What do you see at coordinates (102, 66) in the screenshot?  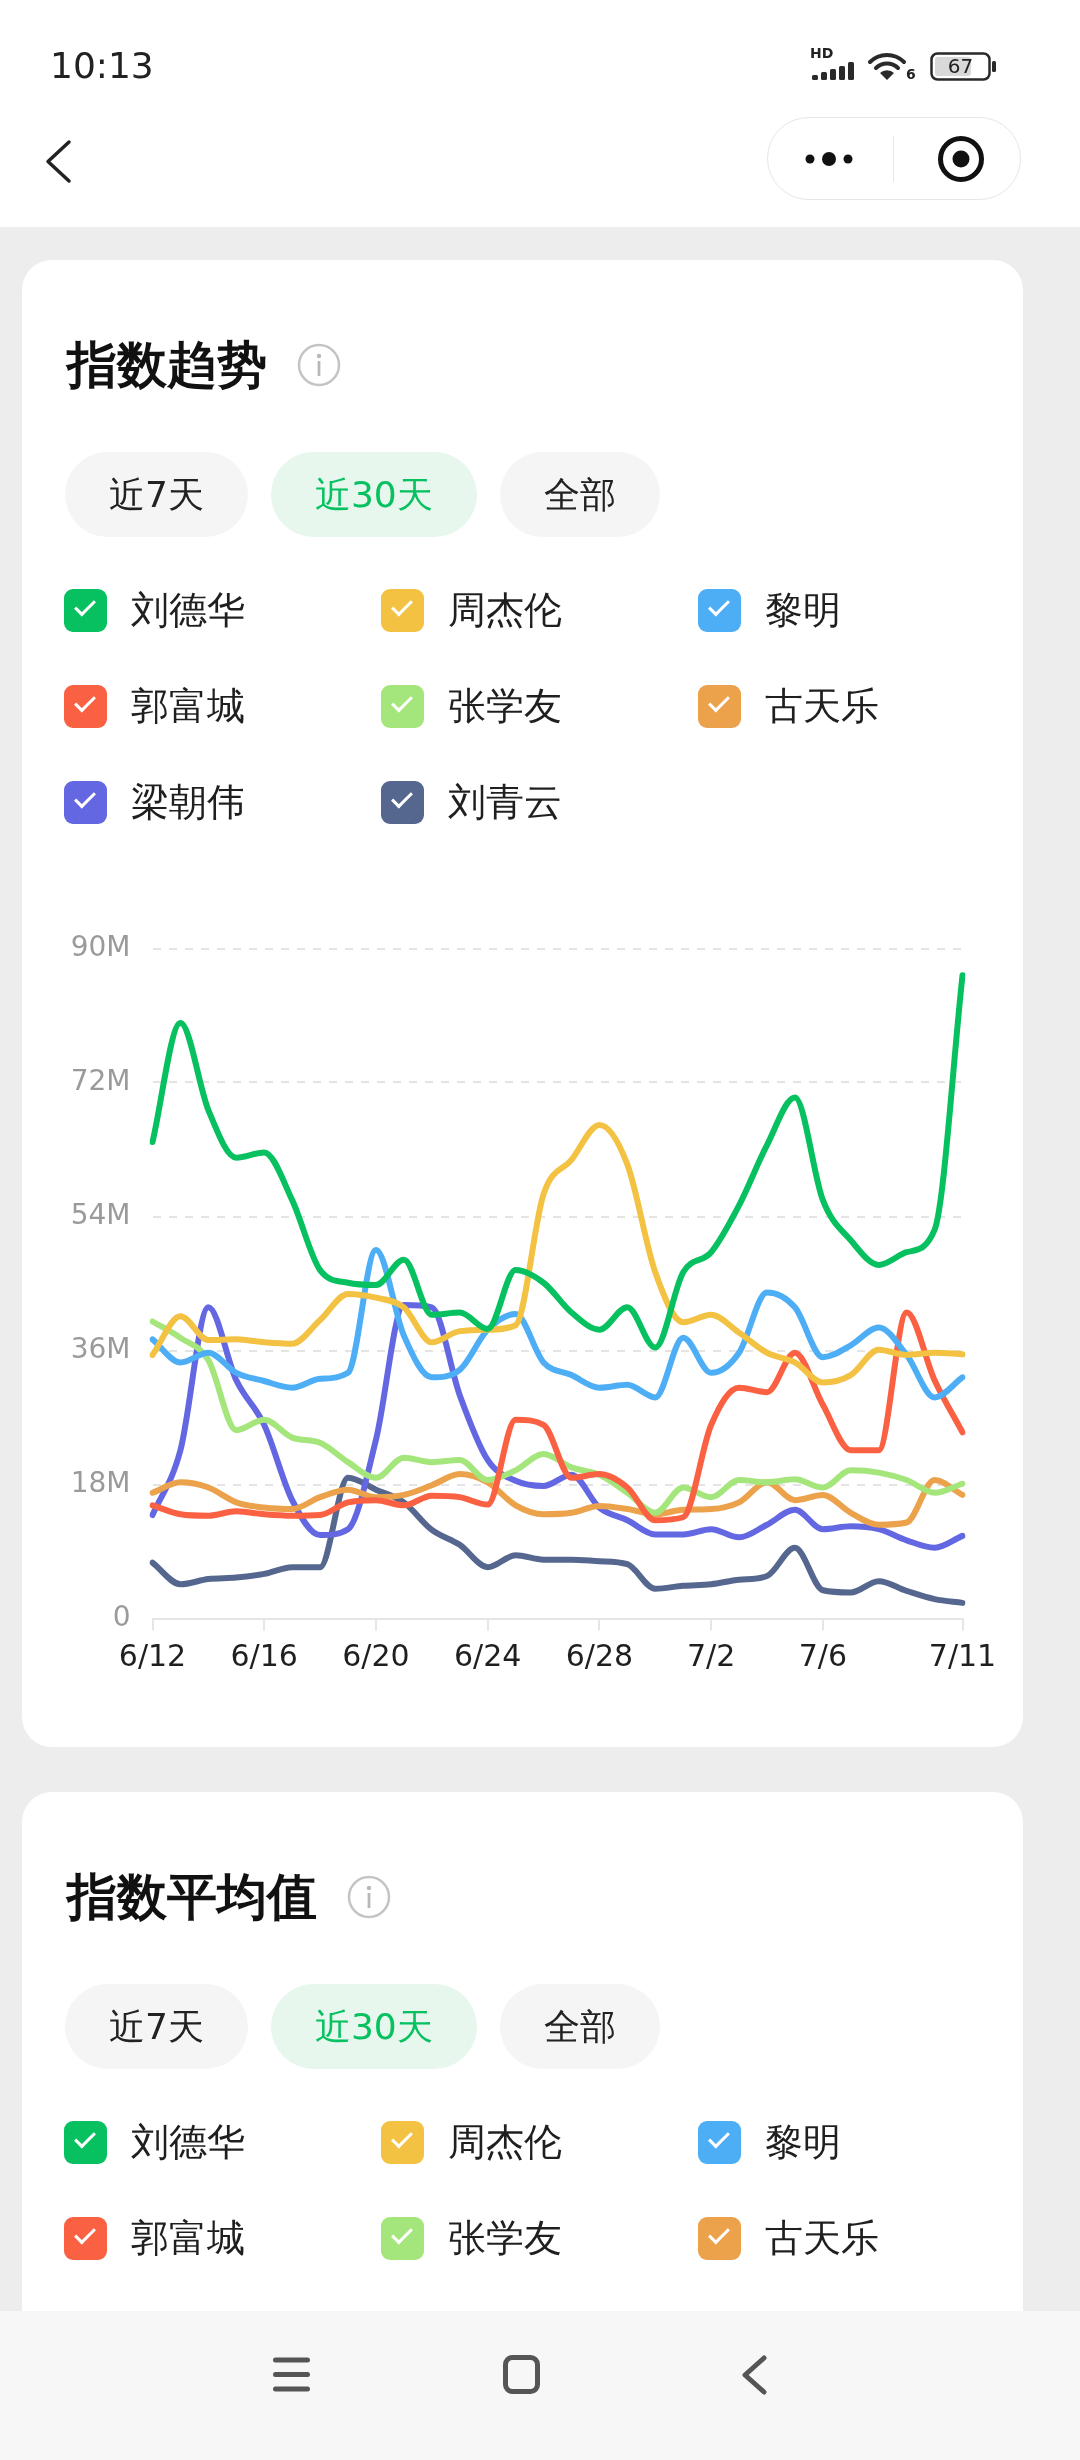 I see `text: 10:13` at bounding box center [102, 66].